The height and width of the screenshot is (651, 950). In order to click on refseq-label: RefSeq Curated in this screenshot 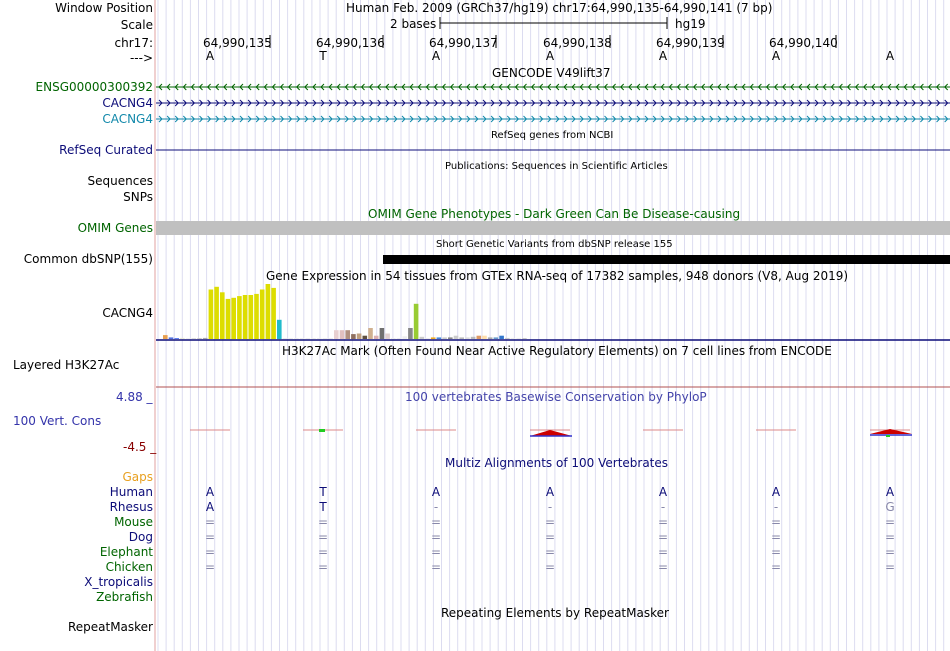, I will do `click(106, 150)`.